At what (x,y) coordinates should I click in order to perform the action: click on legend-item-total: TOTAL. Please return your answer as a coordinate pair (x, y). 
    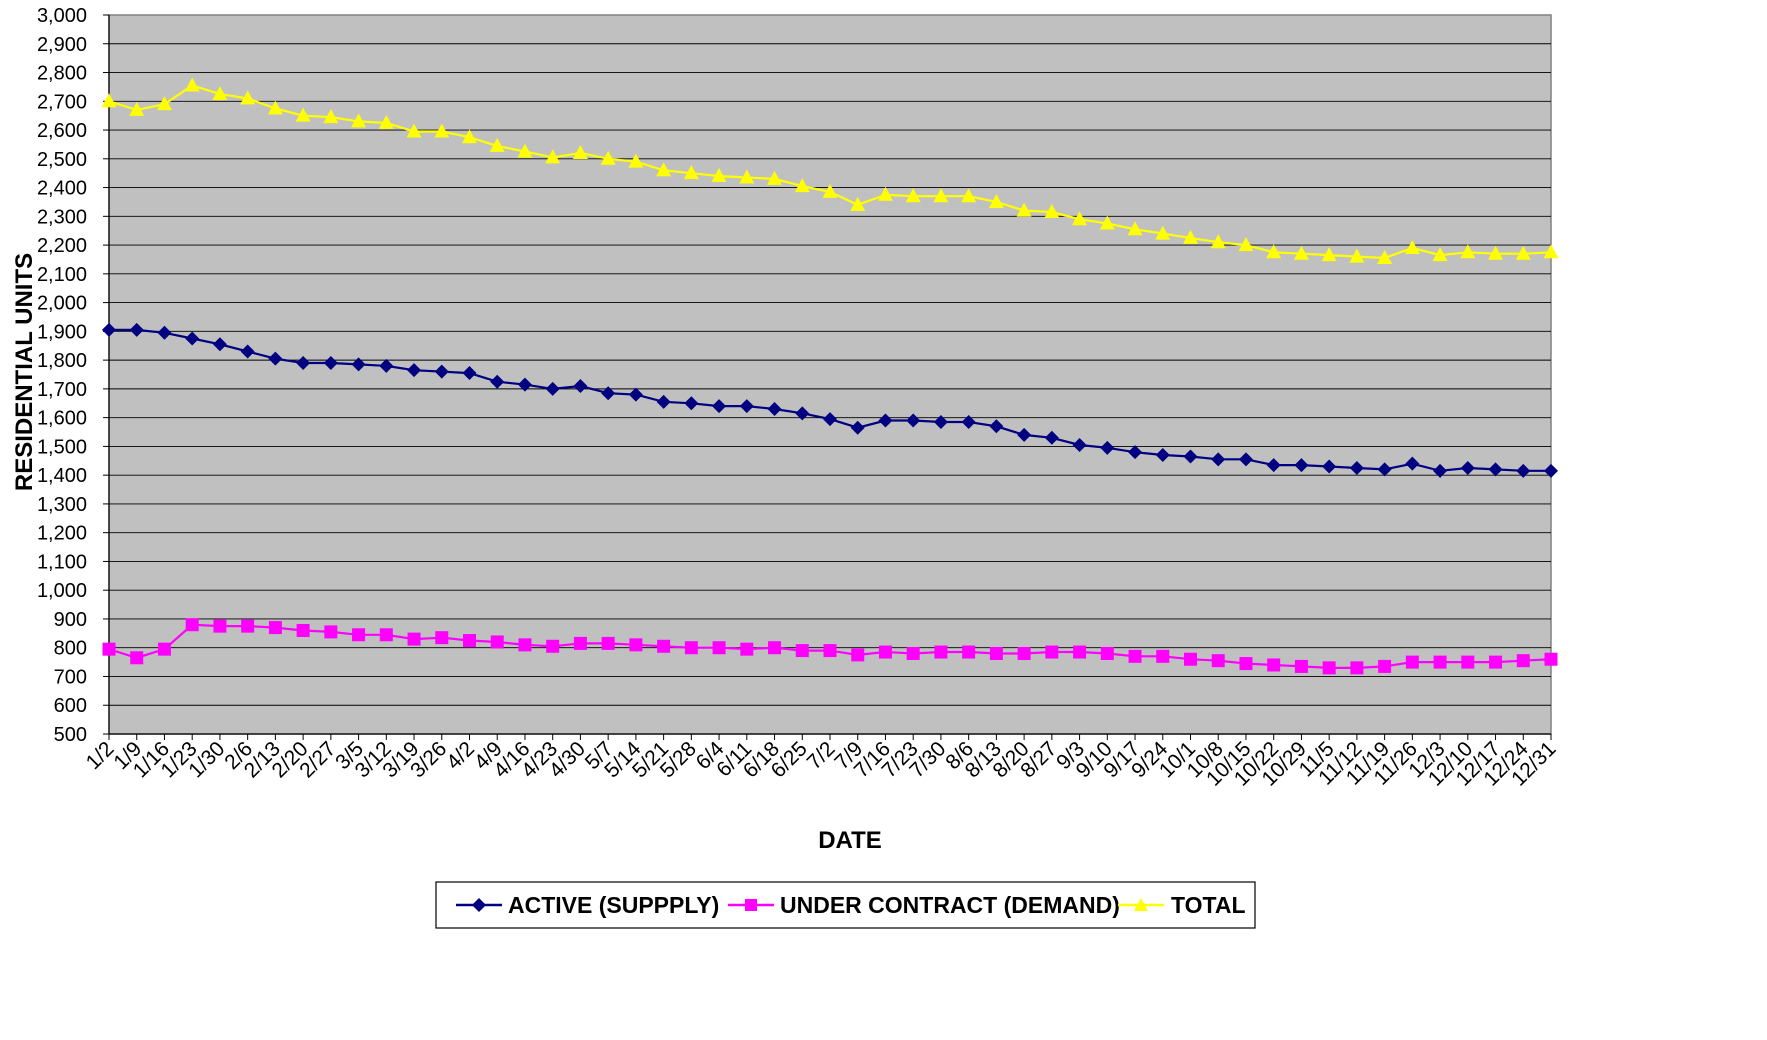
    Looking at the image, I should click on (1182, 905).